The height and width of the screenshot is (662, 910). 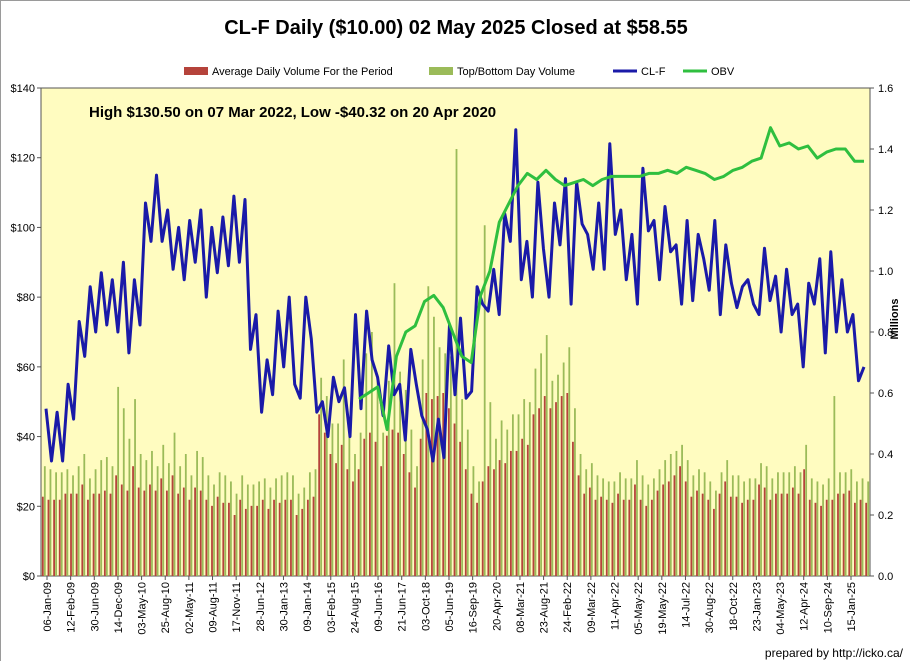 What do you see at coordinates (852, 607) in the screenshot?
I see `x-tick-label: 15-Jan-25` at bounding box center [852, 607].